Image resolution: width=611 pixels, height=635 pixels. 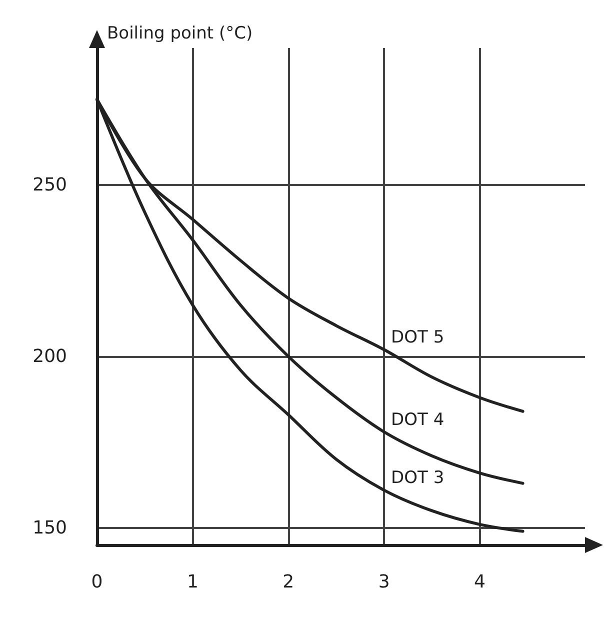 I want to click on x-tick-label: 1, so click(x=192, y=582).